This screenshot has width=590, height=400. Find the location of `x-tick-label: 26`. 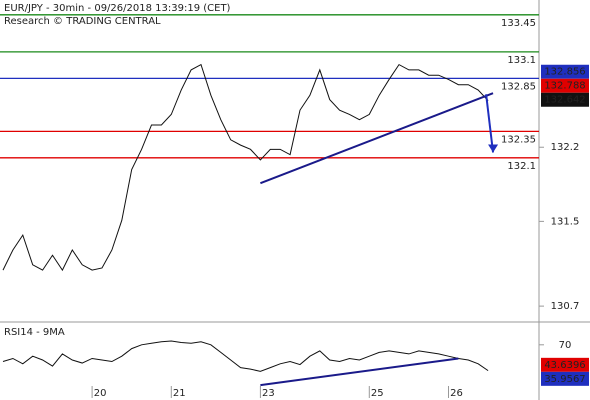

x-tick-label: 26 is located at coordinates (456, 393).